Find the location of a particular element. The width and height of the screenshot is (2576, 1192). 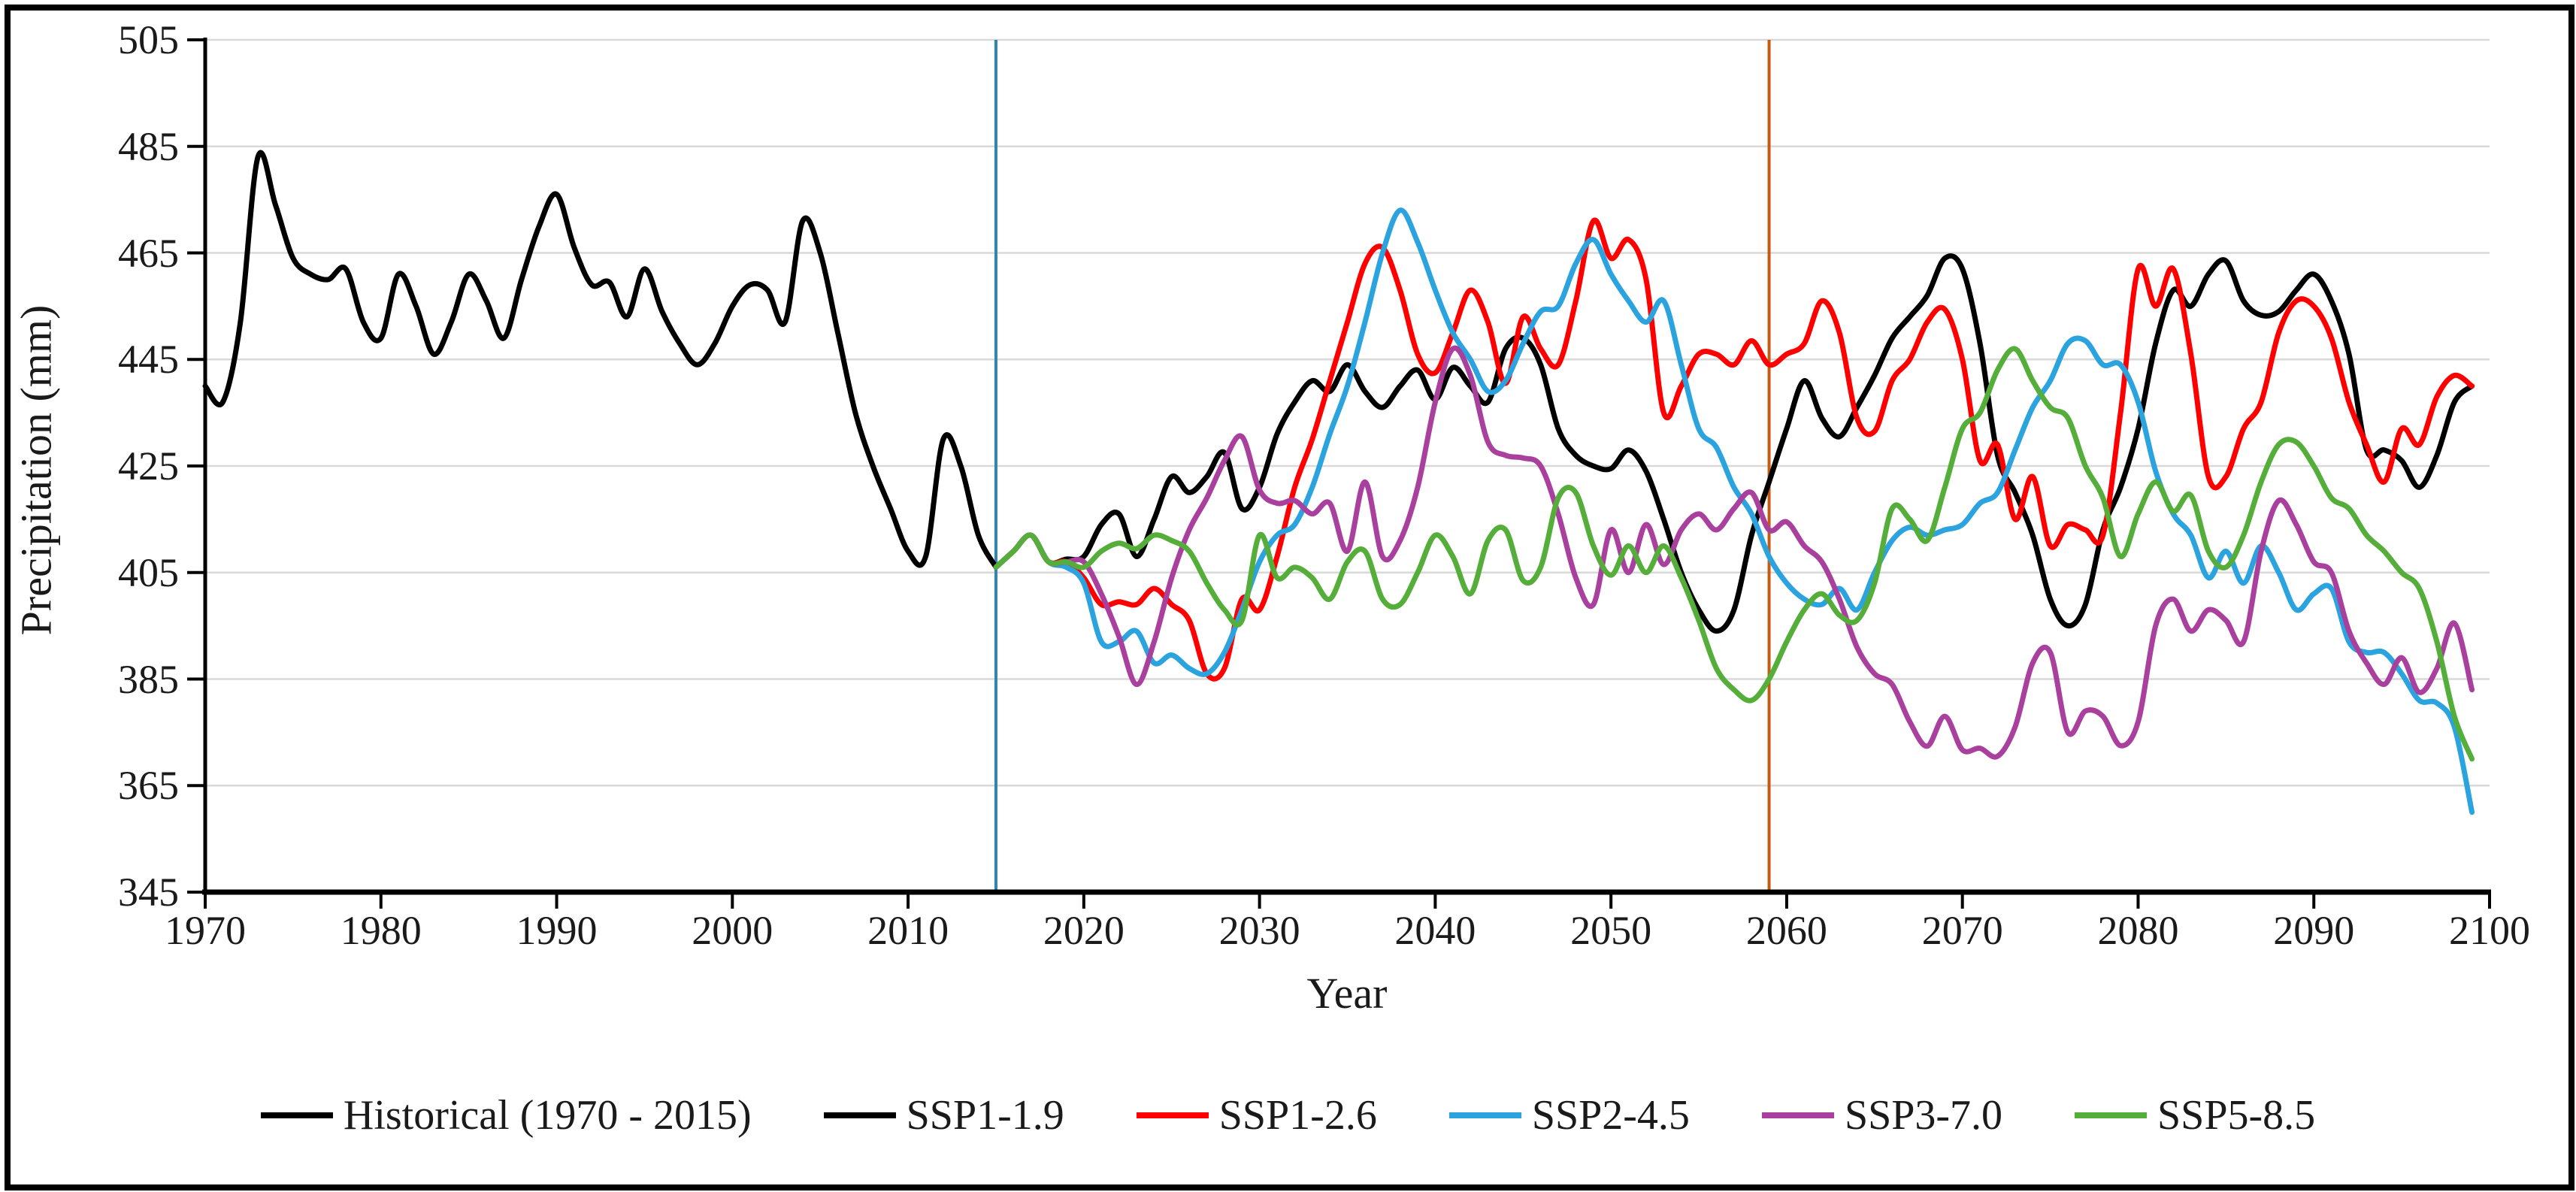

y-tick-label-345: 345 is located at coordinates (148, 893).